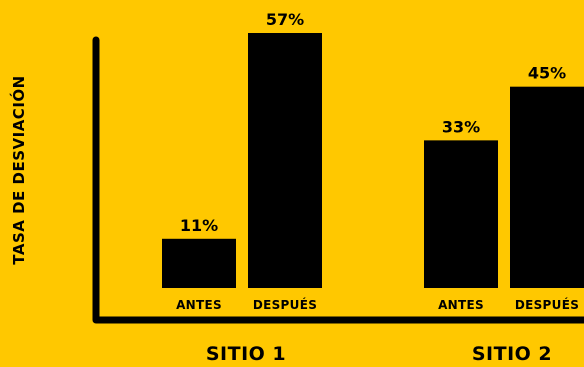 The width and height of the screenshot is (584, 367). I want to click on group-2-category-label-2: DESPUÉS, so click(547, 304).